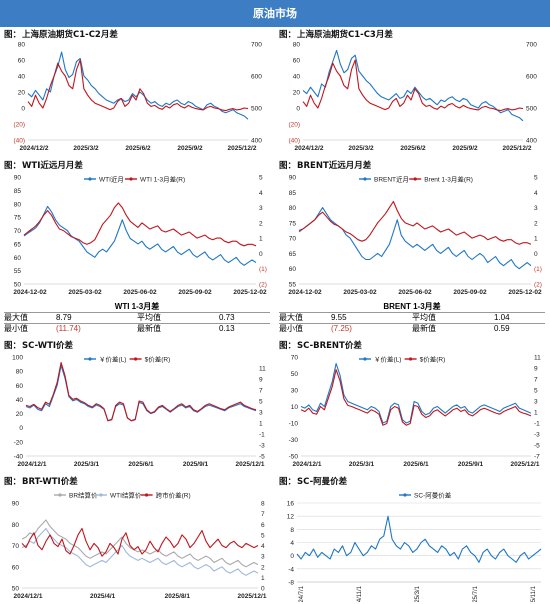 The width and height of the screenshot is (550, 604). Describe the element at coordinates (111, 179) in the screenshot. I see `legend-label: WTI近月` at that location.